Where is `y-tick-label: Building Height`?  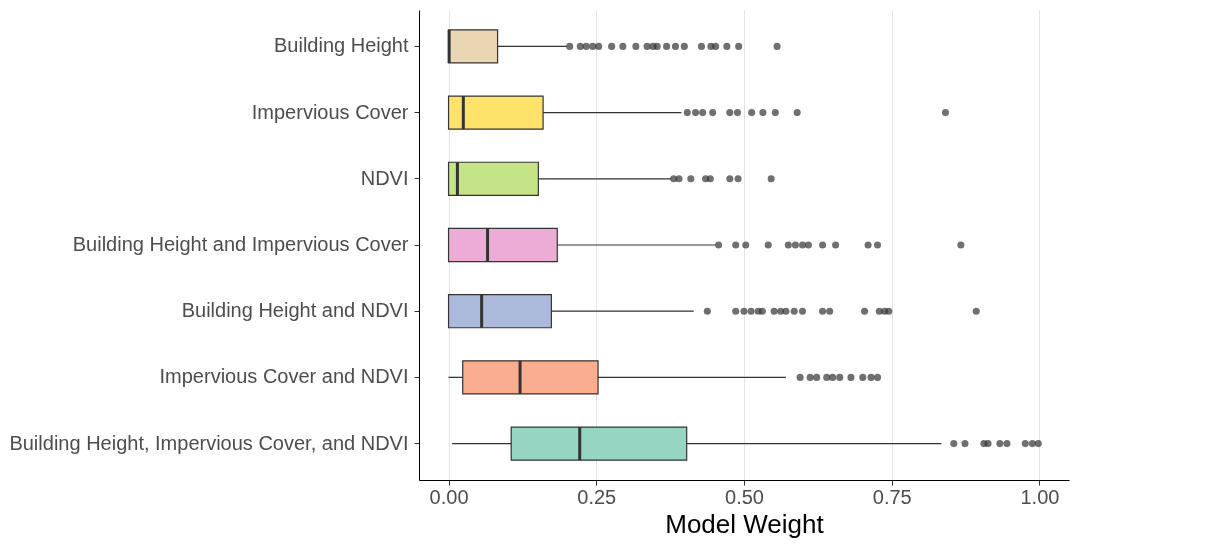 y-tick-label: Building Height is located at coordinates (341, 45).